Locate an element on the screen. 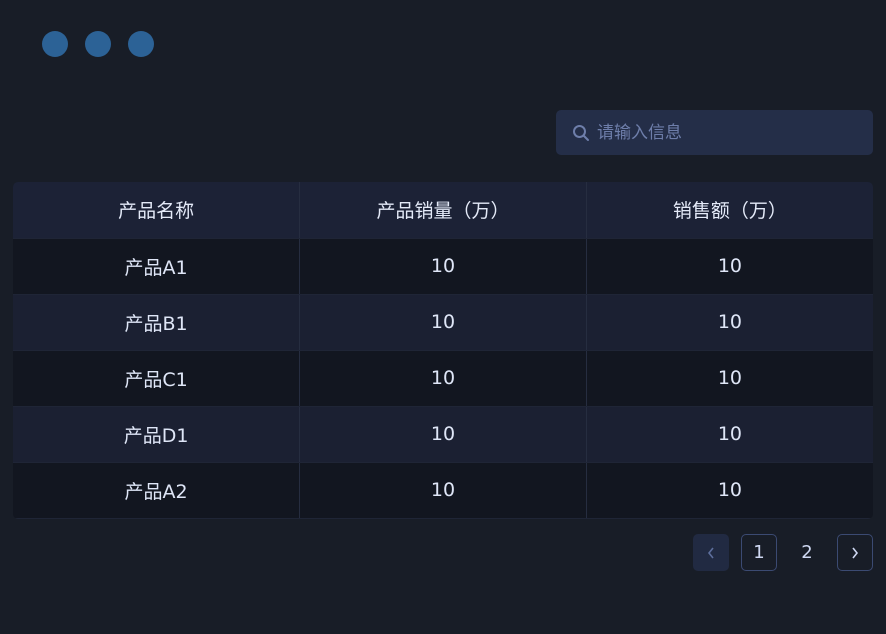 The width and height of the screenshot is (886, 634). page-button-2: 2 is located at coordinates (807, 552).